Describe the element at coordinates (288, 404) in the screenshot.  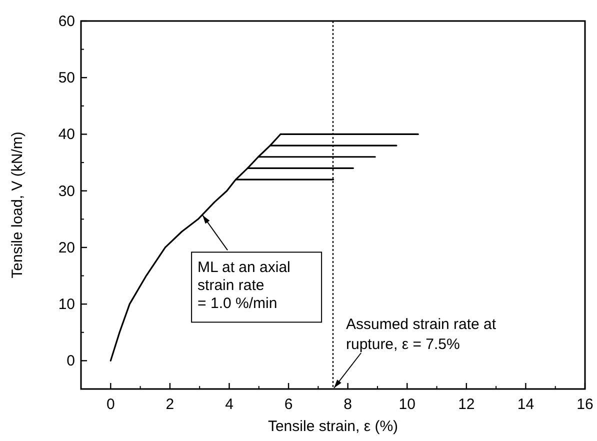
I see `x-tick-label: 6` at that location.